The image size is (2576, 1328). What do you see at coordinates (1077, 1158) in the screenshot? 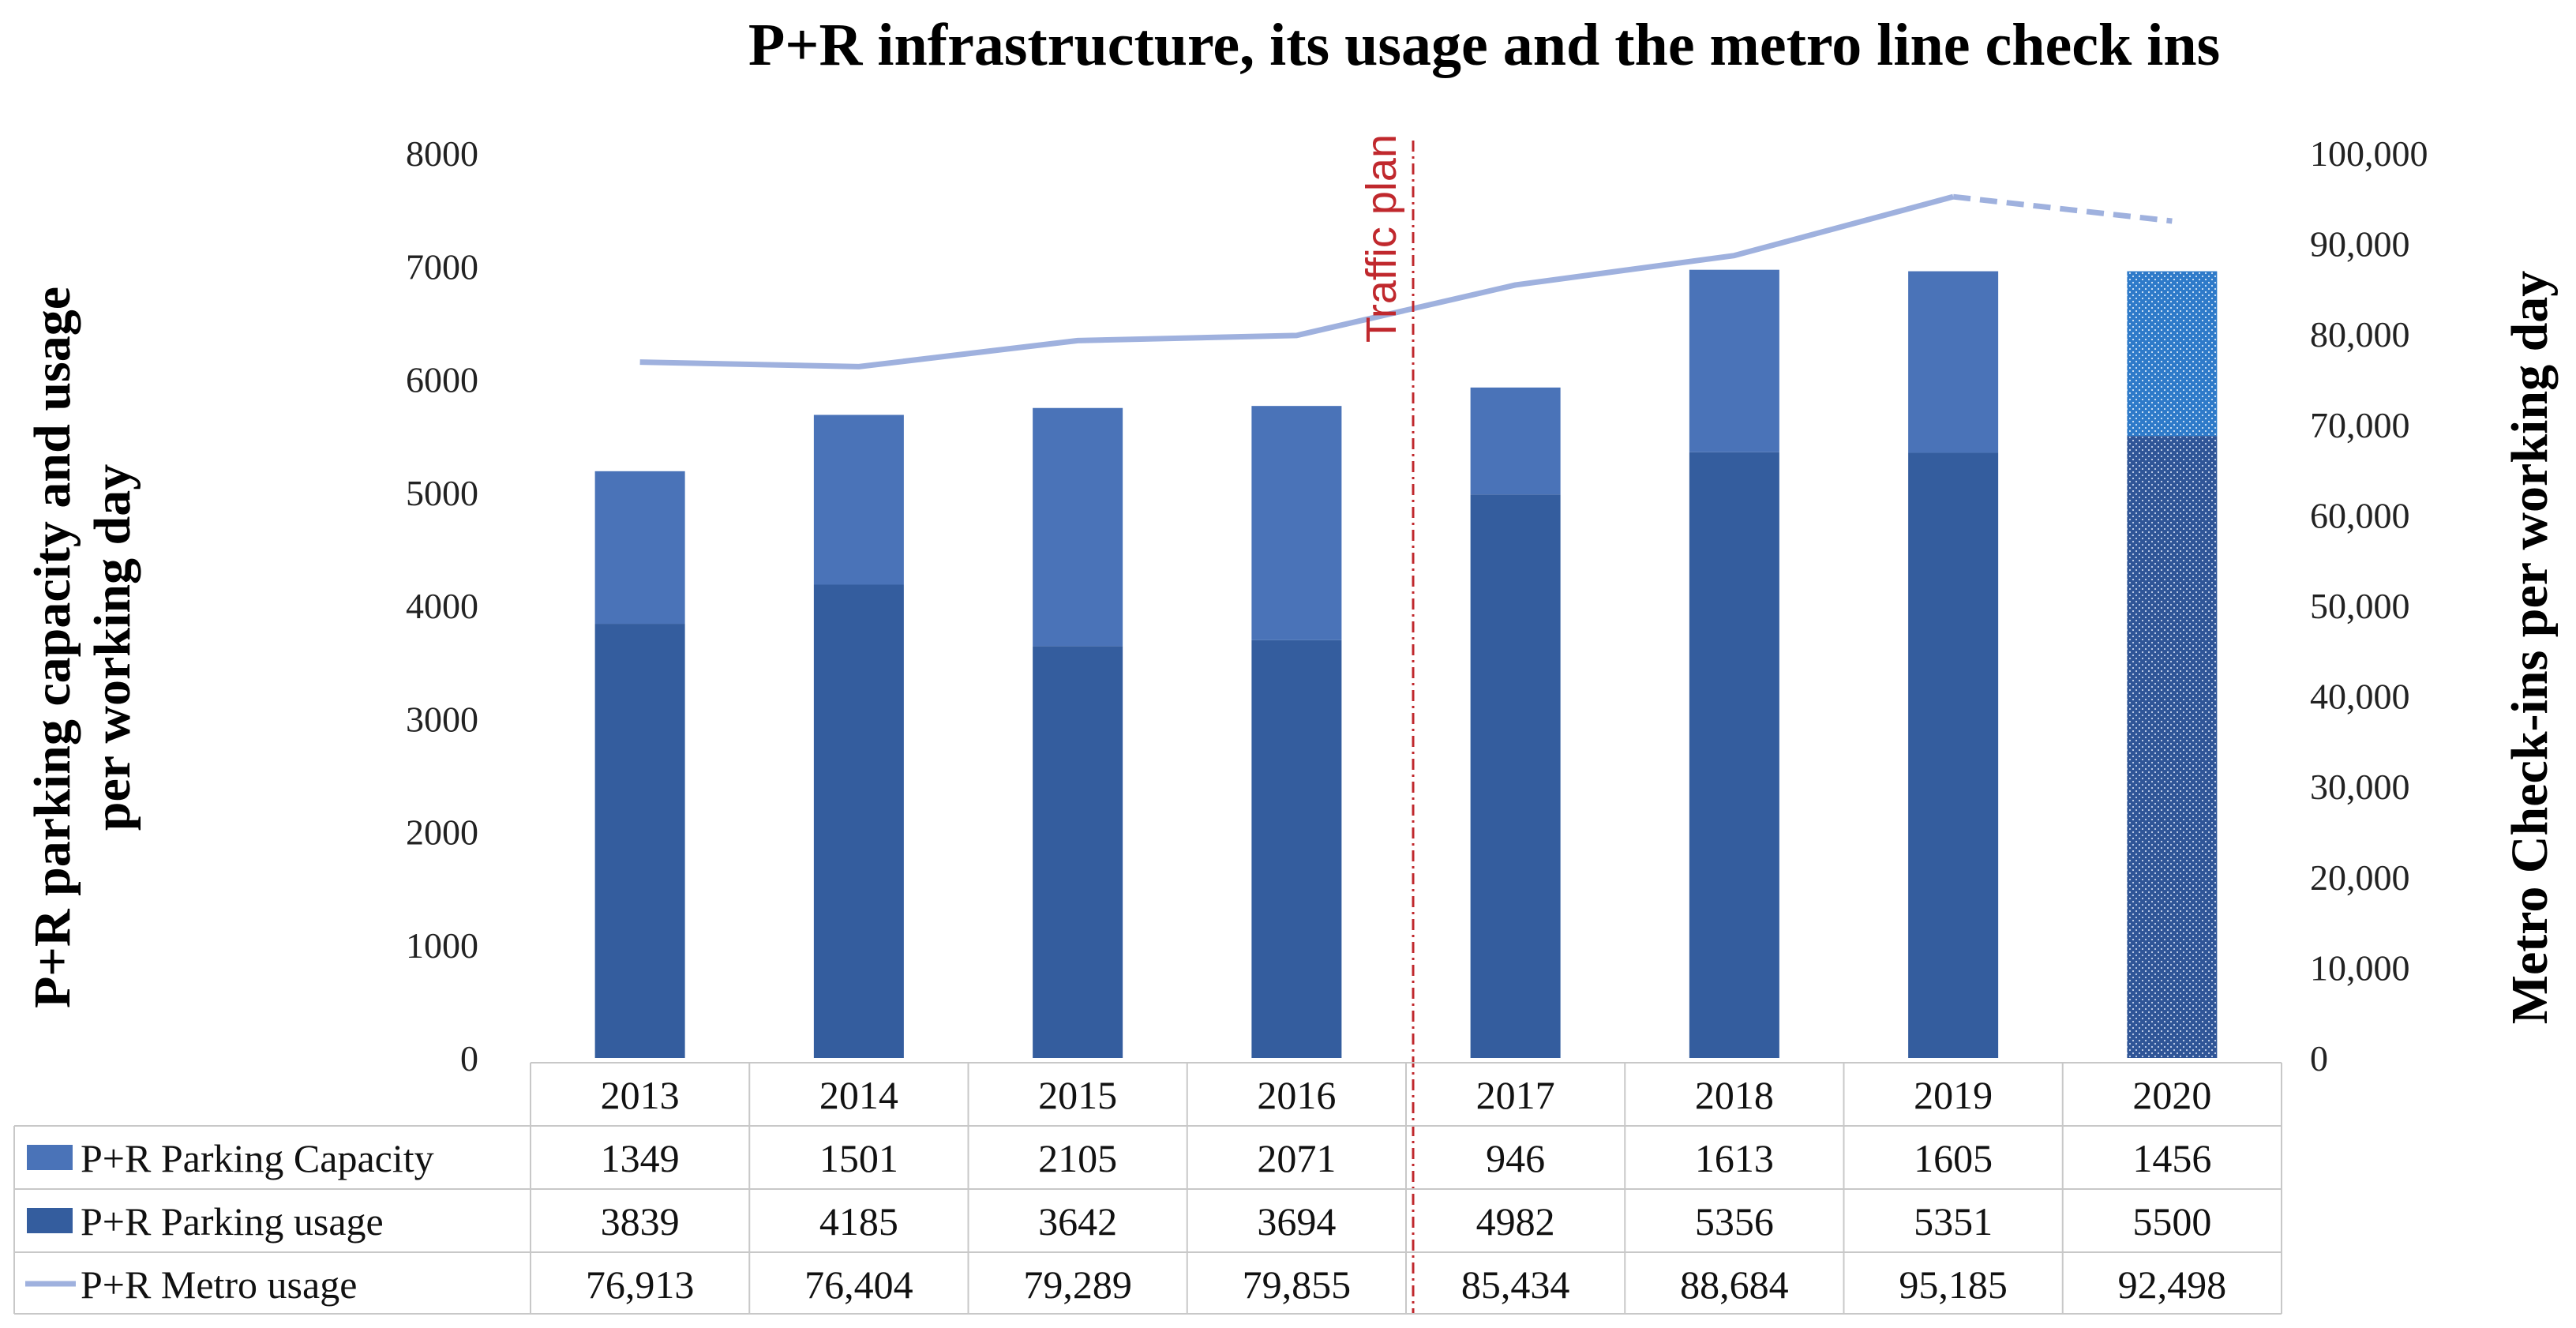
I see `table-cell: 2105` at bounding box center [1077, 1158].